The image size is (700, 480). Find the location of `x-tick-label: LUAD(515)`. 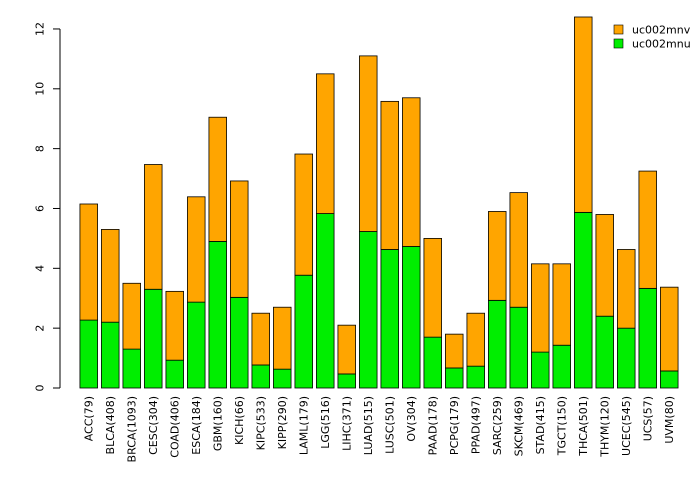

x-tick-label: LUAD(515) is located at coordinates (368, 425).